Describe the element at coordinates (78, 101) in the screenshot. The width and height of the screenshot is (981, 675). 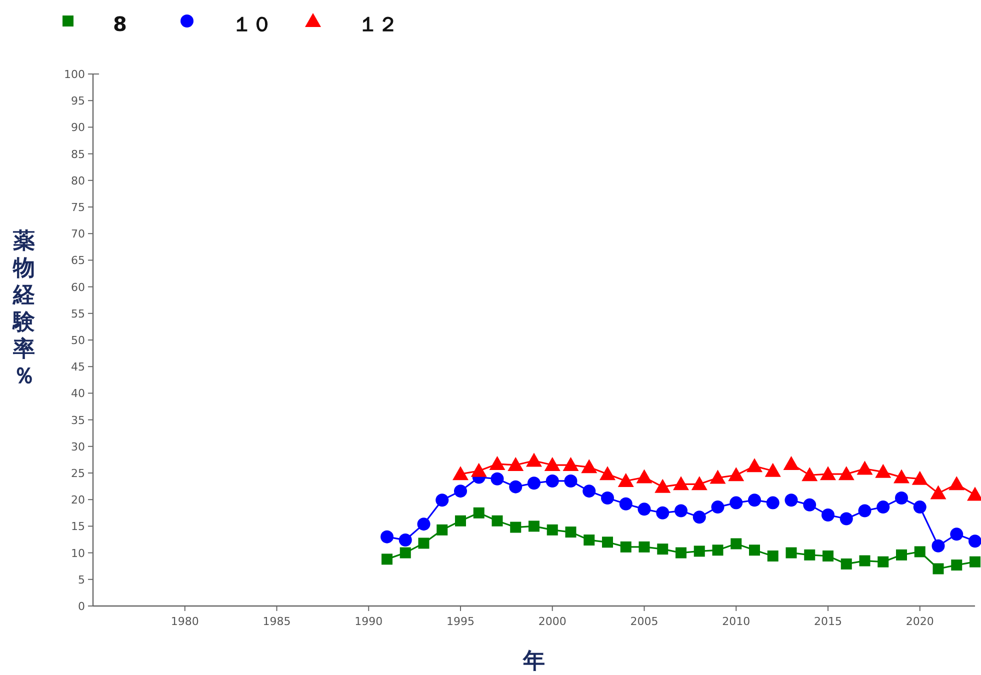
I see `y-tick-label: 95` at that location.